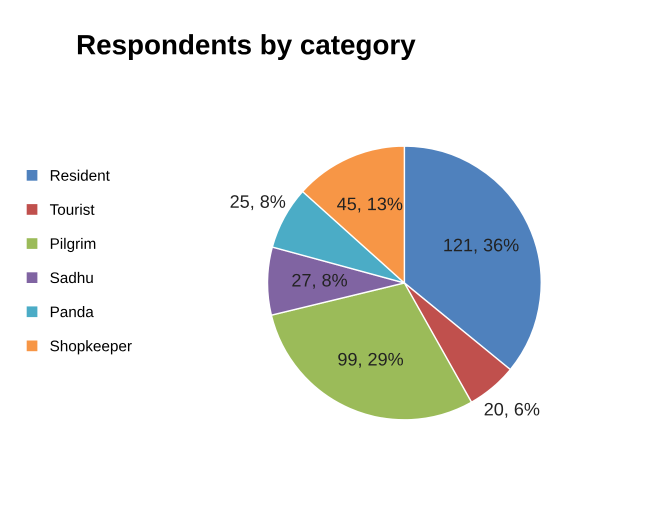 The image size is (647, 524). Describe the element at coordinates (72, 312) in the screenshot. I see `legend-label: Panda` at that location.